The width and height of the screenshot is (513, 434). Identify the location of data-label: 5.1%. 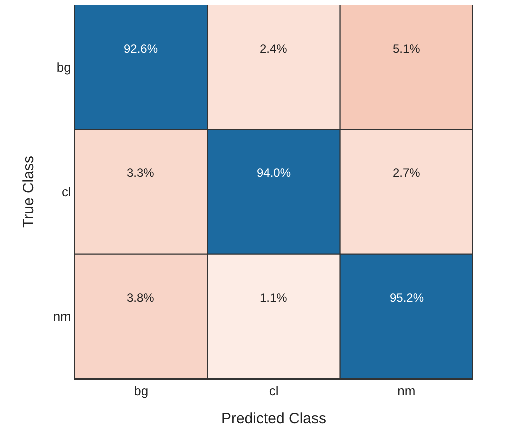
(407, 49).